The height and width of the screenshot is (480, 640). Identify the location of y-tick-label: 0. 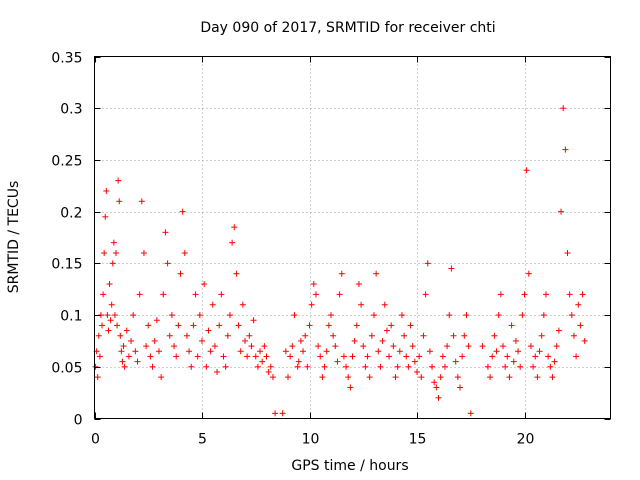
(78, 421).